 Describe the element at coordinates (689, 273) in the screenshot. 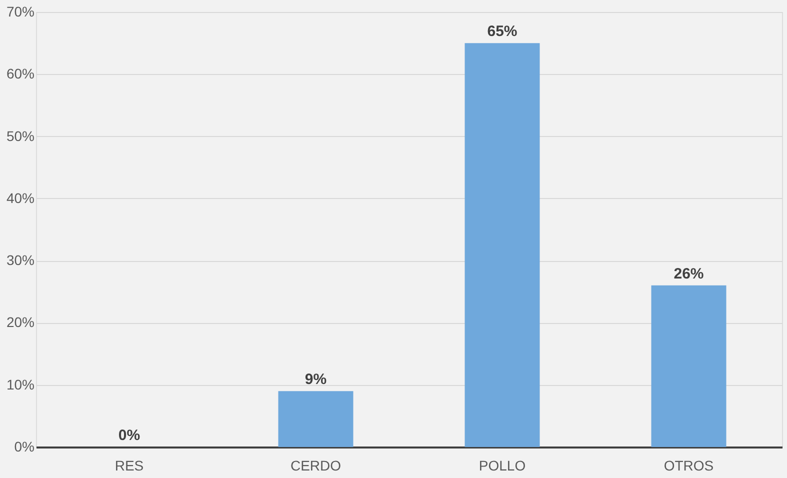

I see `data-label: 26%` at that location.